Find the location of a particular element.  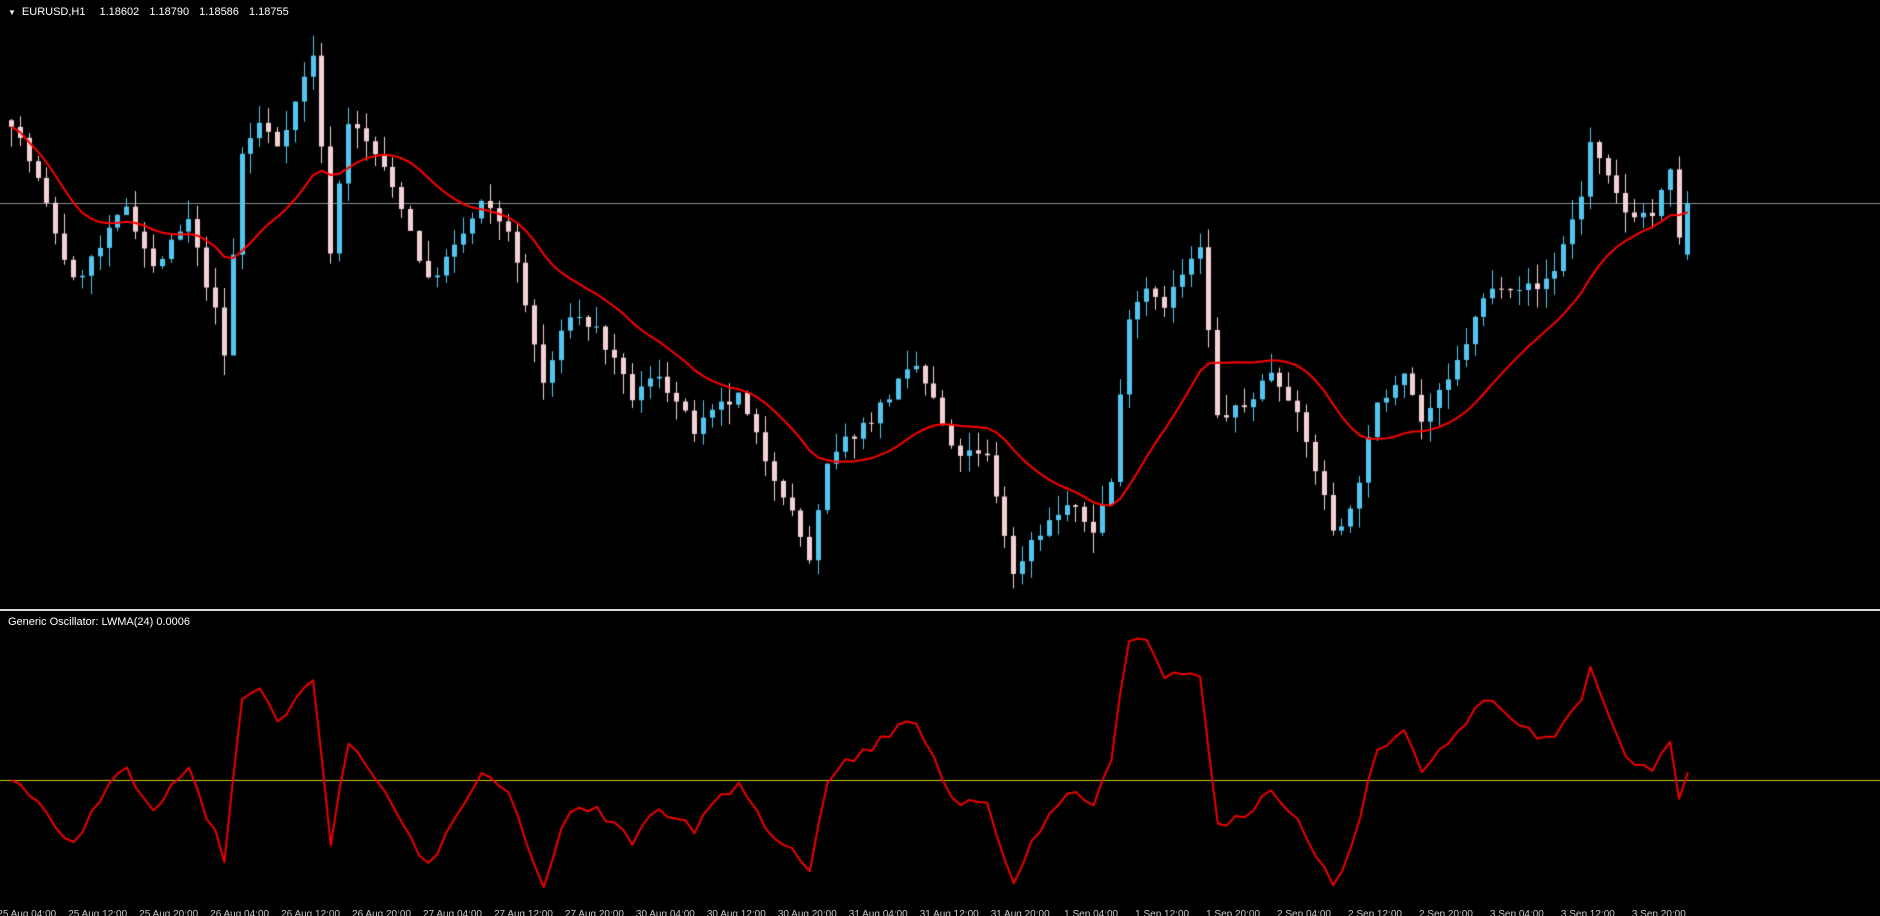

time-axis-label: 1 Sep 20:00 is located at coordinates (1233, 912).